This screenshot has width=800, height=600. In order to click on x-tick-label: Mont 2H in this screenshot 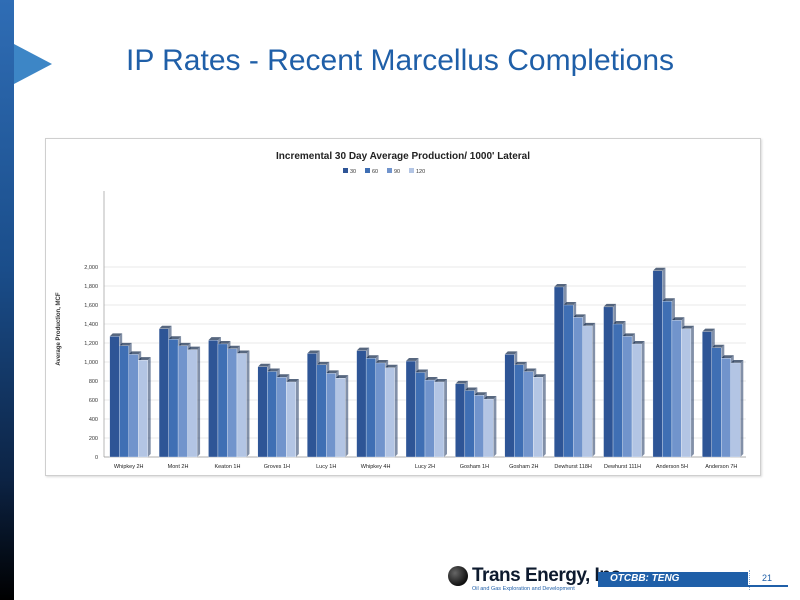, I will do `click(178, 467)`.